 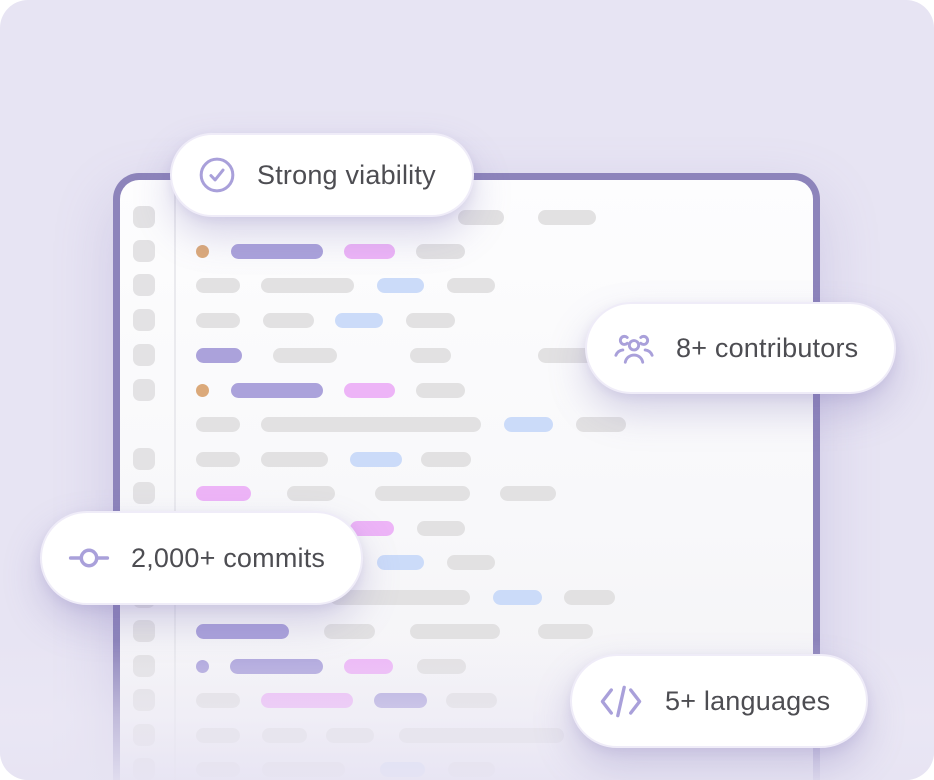 I want to click on badge-label: Strong viability, so click(x=346, y=174).